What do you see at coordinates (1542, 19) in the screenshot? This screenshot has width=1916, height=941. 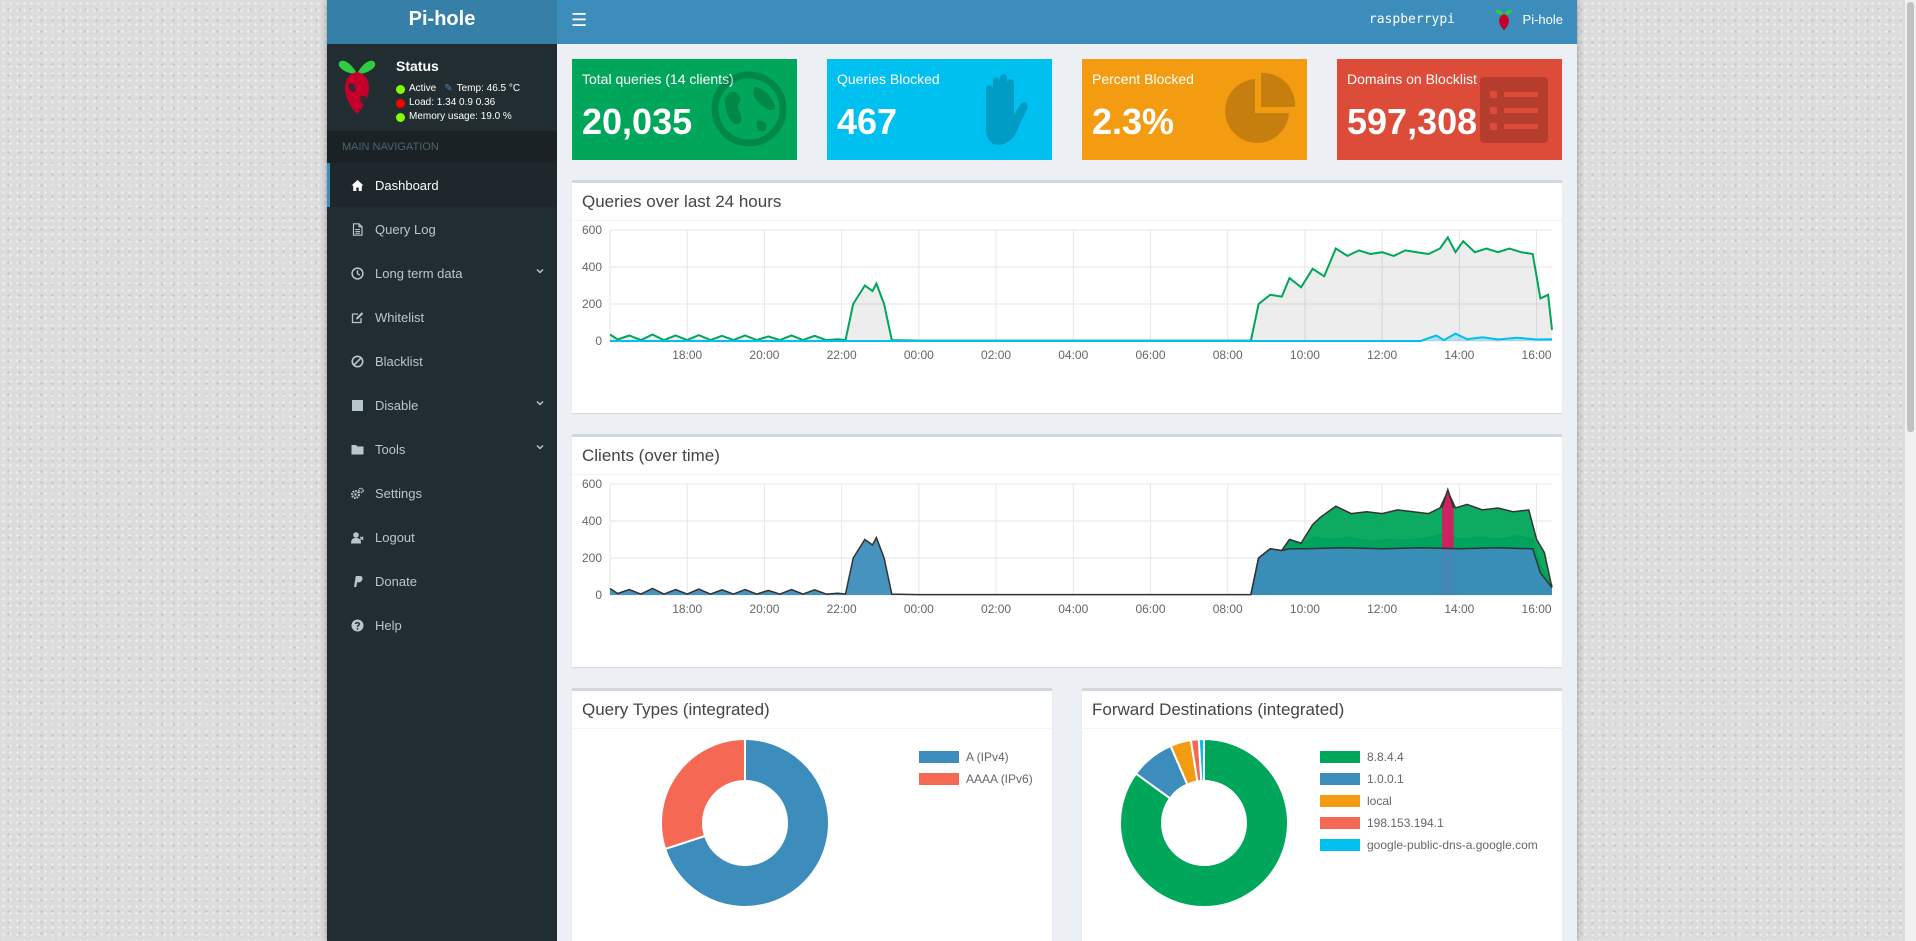 I see `user-name: Pi-hole` at bounding box center [1542, 19].